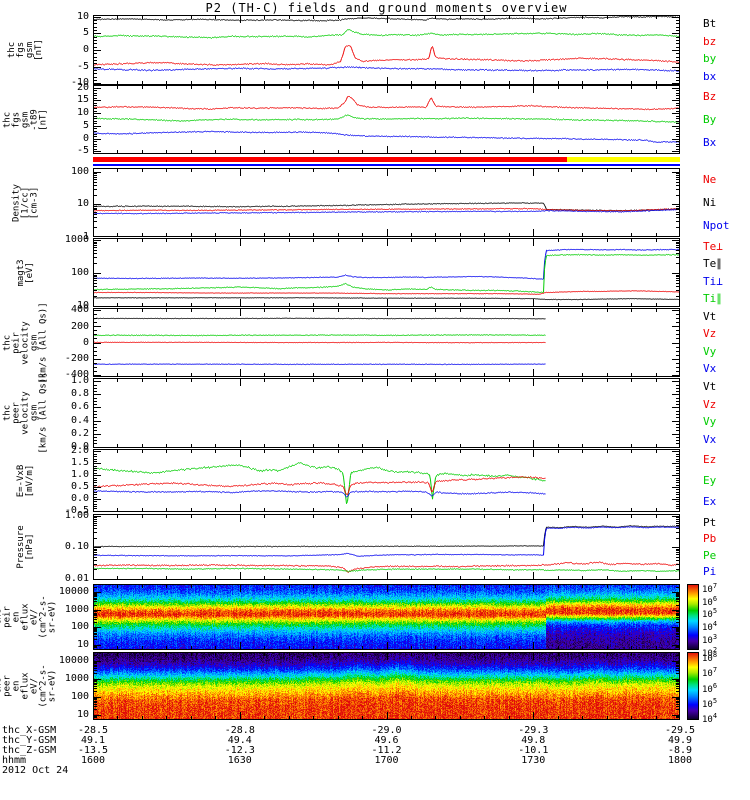 This screenshot has width=750, height=800. Describe the element at coordinates (239, 730) in the screenshot. I see `bottom-row-value: -28.8` at that location.